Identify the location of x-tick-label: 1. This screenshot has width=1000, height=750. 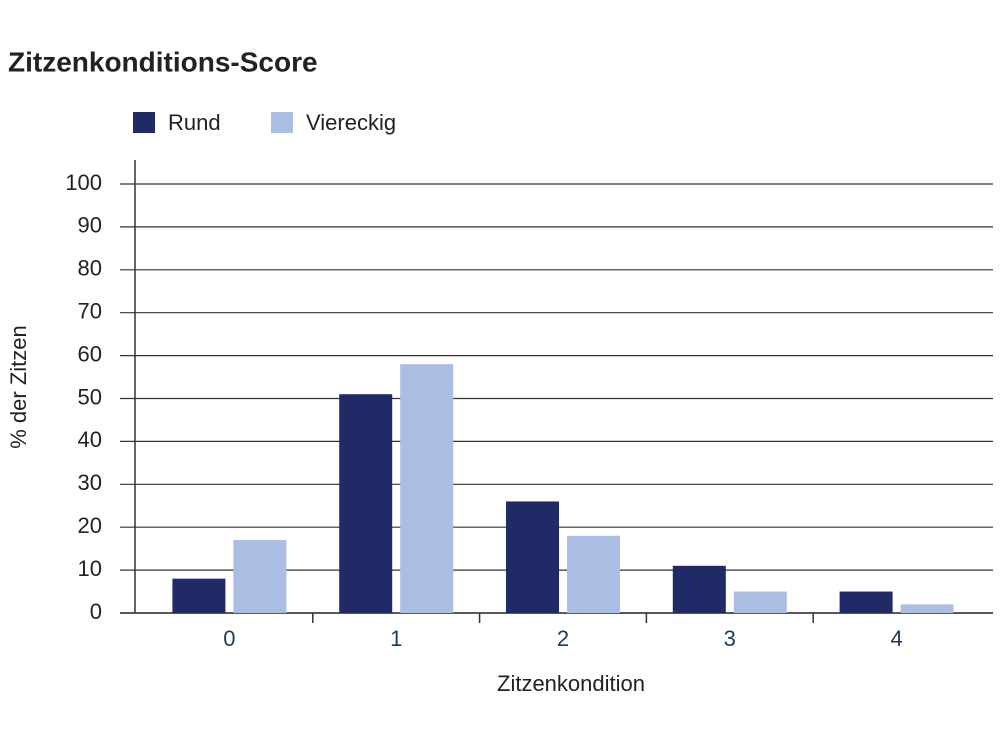
(396, 638).